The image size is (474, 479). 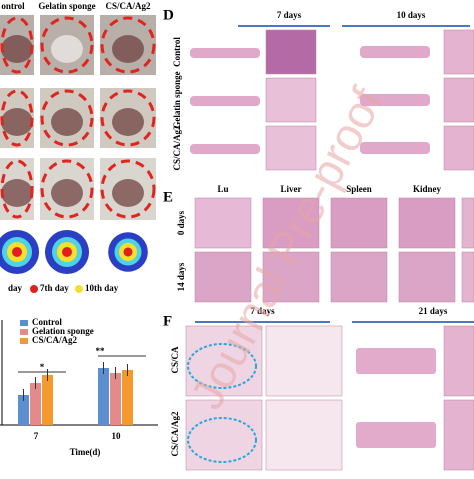 I want to click on label: 10 days, so click(x=411, y=15).